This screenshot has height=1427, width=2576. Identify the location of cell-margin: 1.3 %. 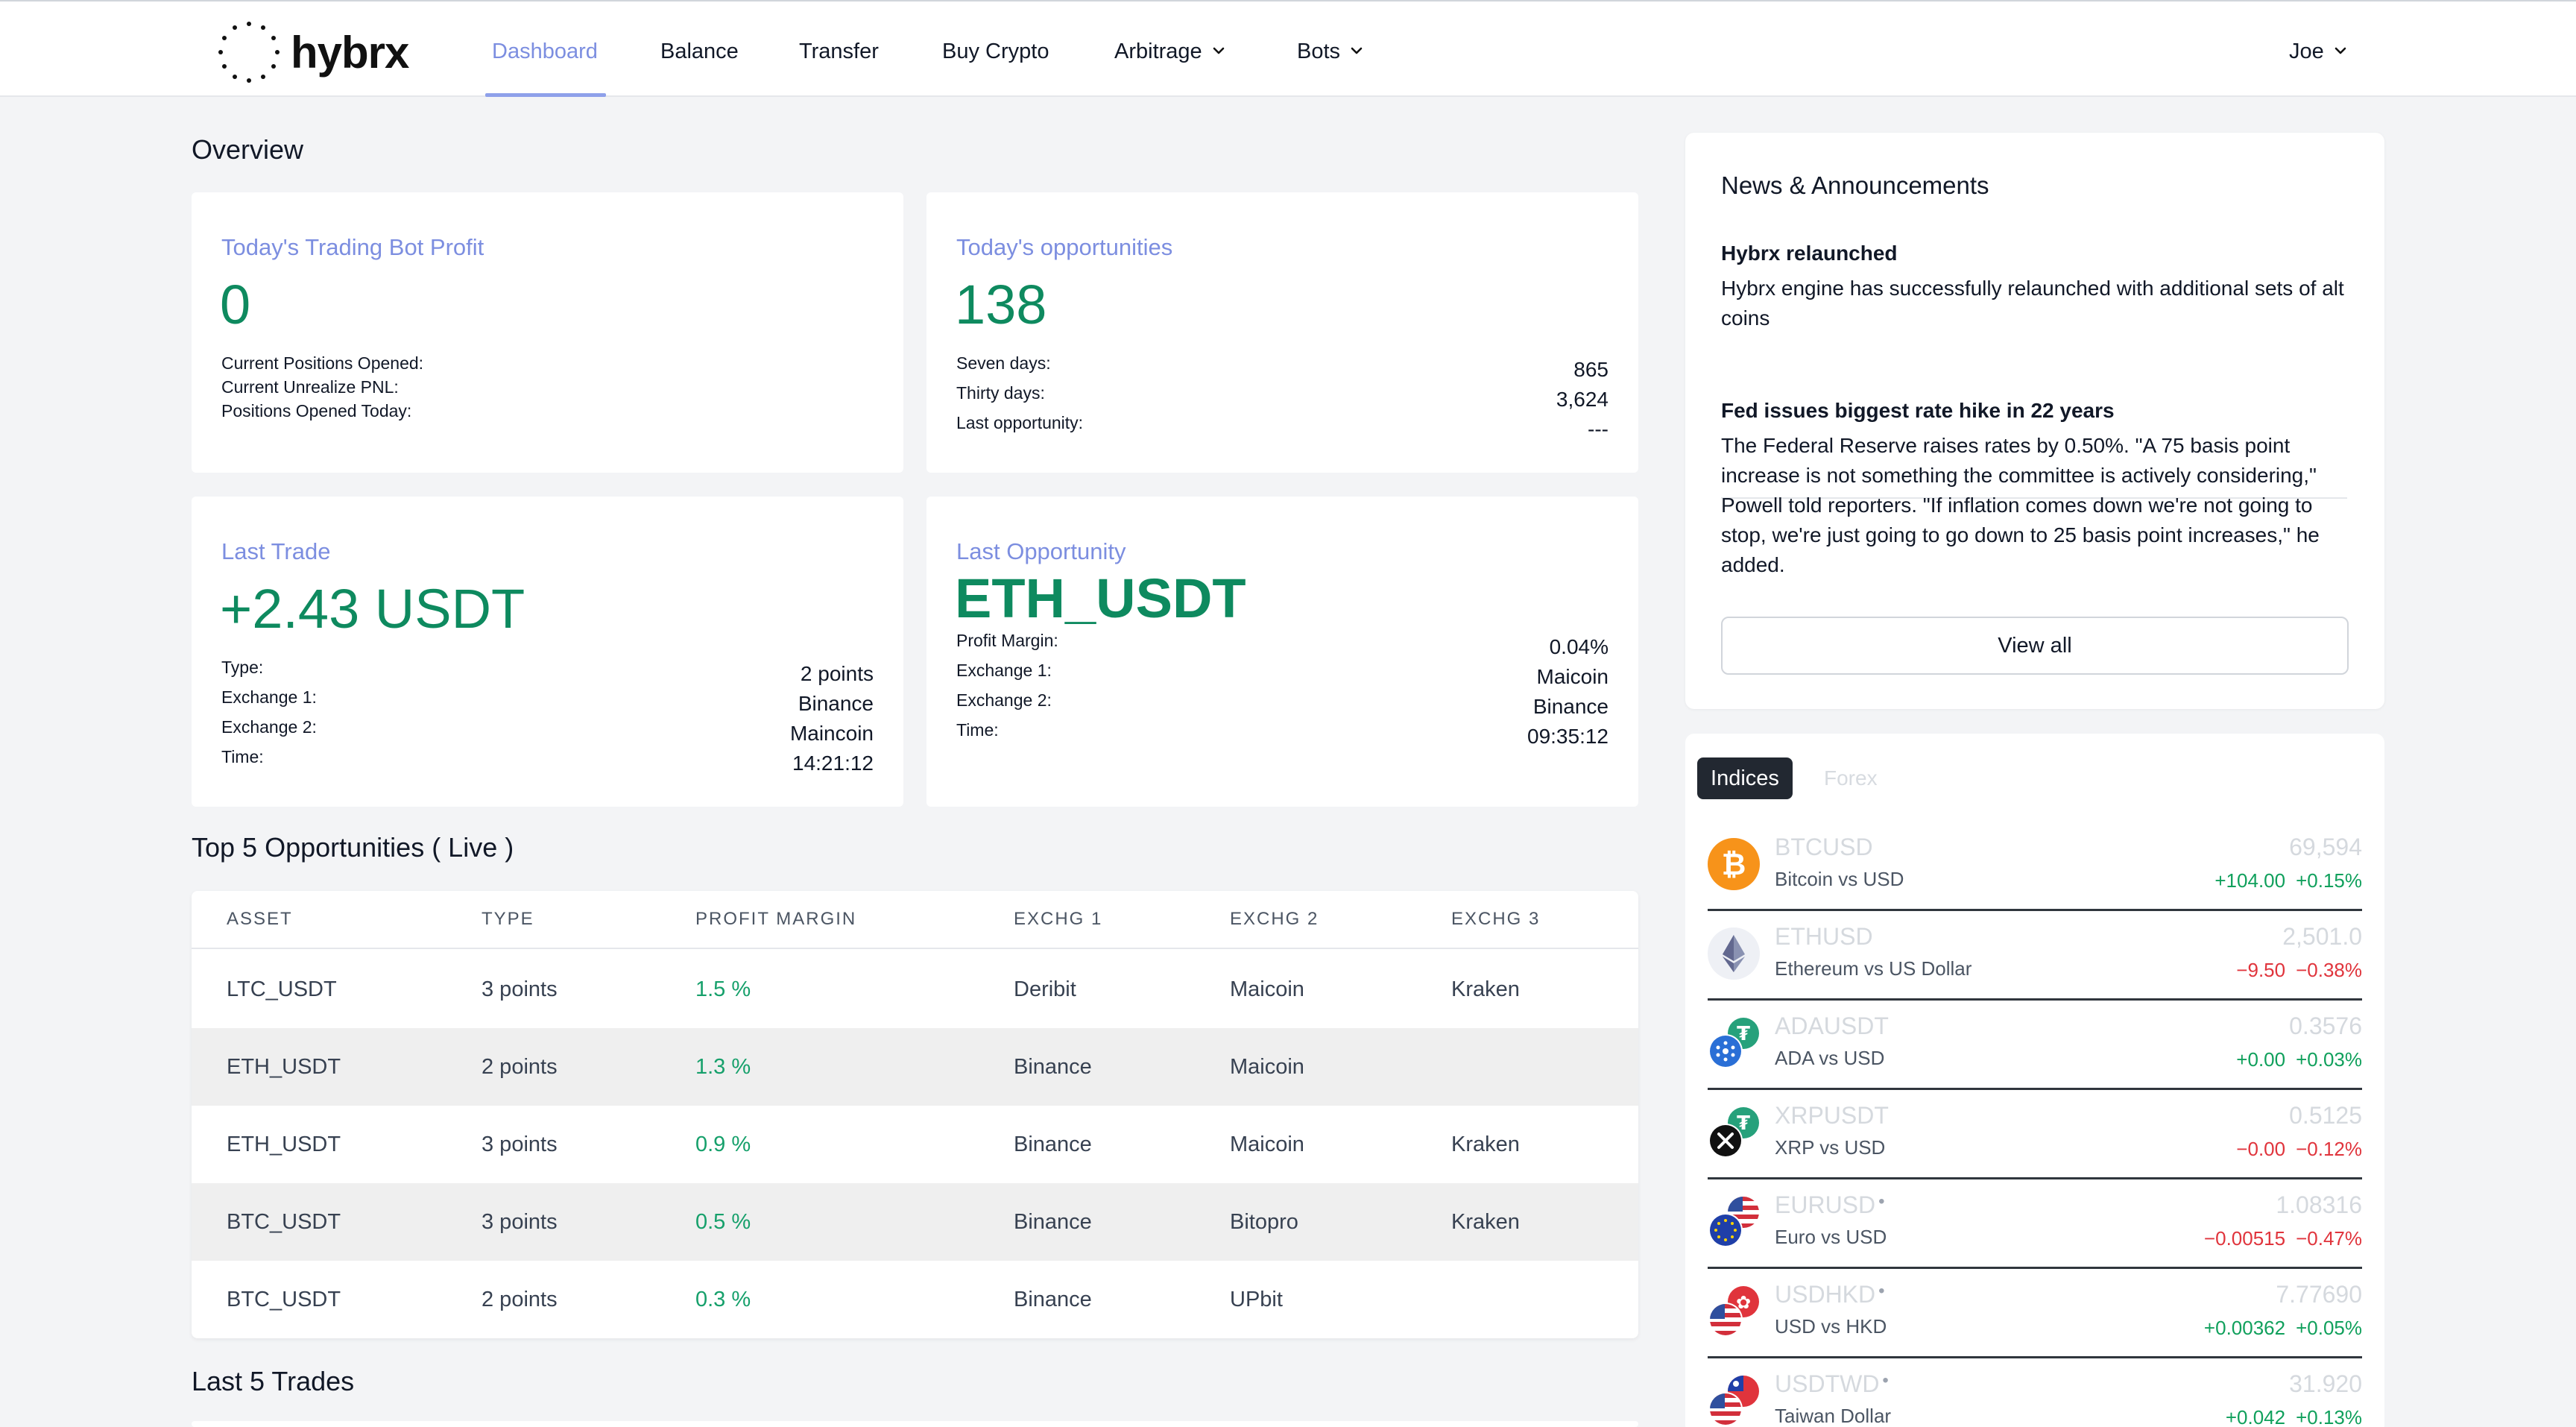
(723, 1067).